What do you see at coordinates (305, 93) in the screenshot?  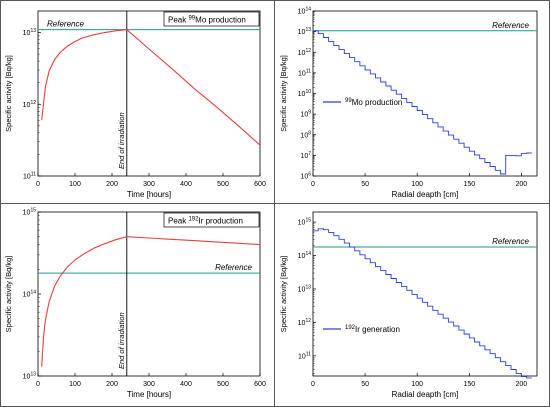 I see `y-tick-label: 10¹⁰` at bounding box center [305, 93].